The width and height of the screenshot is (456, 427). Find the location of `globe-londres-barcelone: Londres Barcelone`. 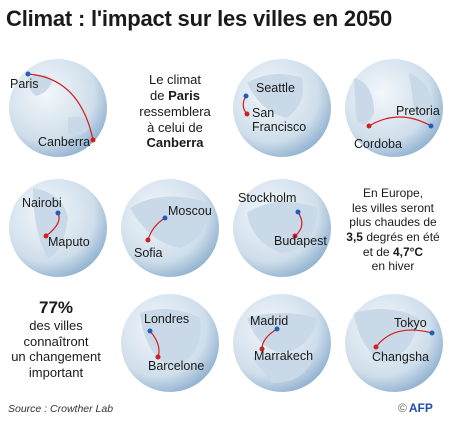

globe-londres-barcelone: Londres Barcelone is located at coordinates (170, 343).